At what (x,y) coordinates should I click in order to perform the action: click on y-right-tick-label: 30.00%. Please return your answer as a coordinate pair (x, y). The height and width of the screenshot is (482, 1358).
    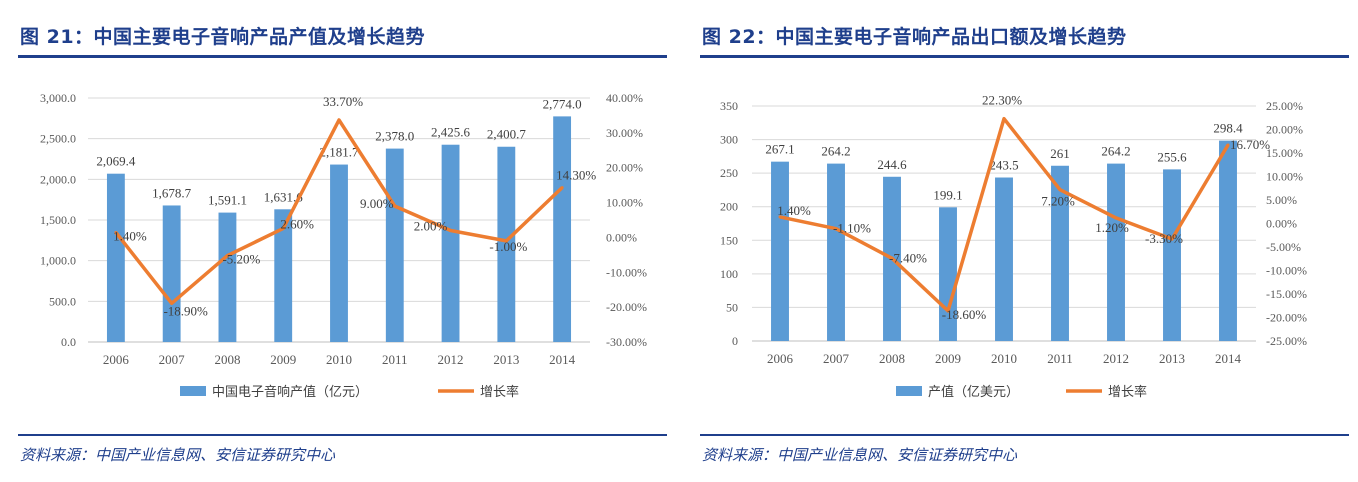
    Looking at the image, I should click on (624, 133).